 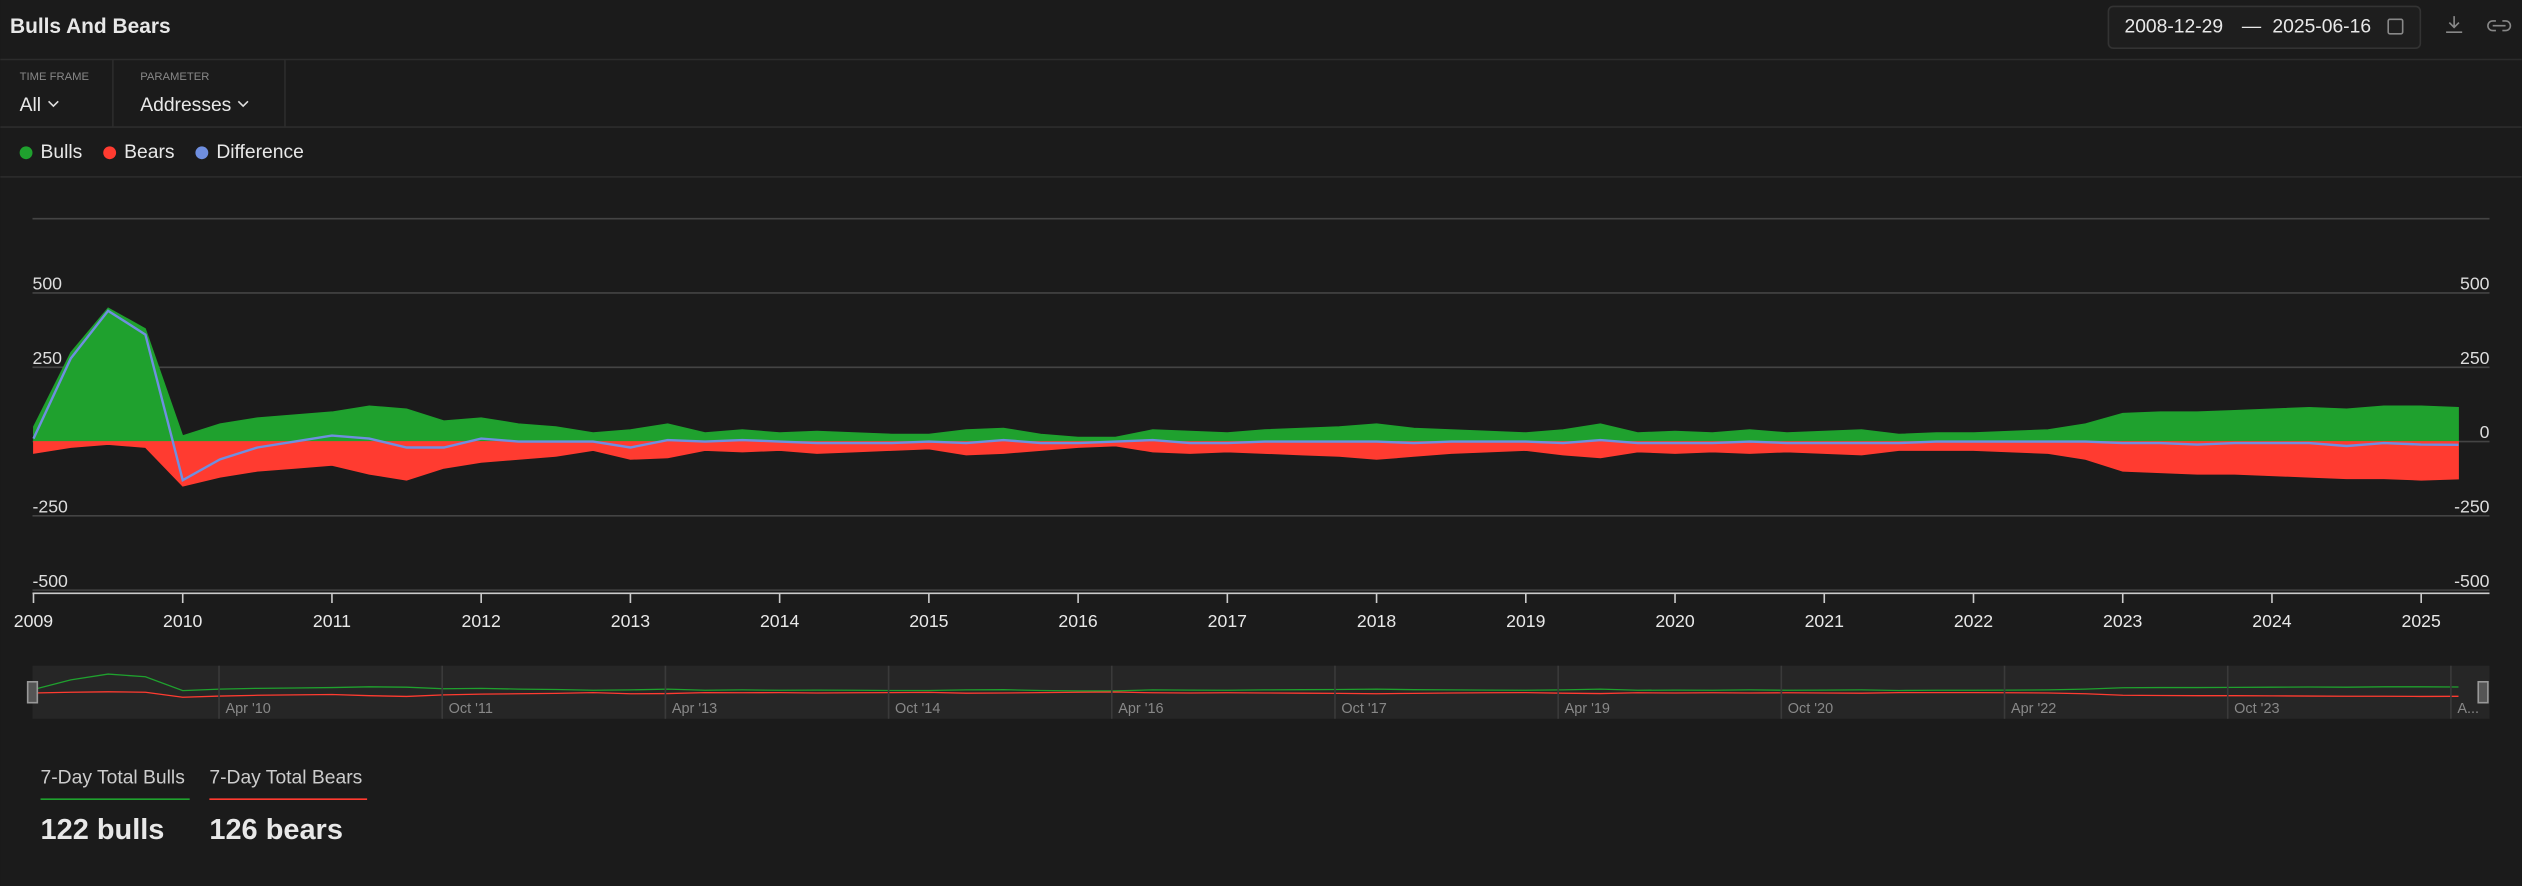 I want to click on link-icon, so click(x=2499, y=26).